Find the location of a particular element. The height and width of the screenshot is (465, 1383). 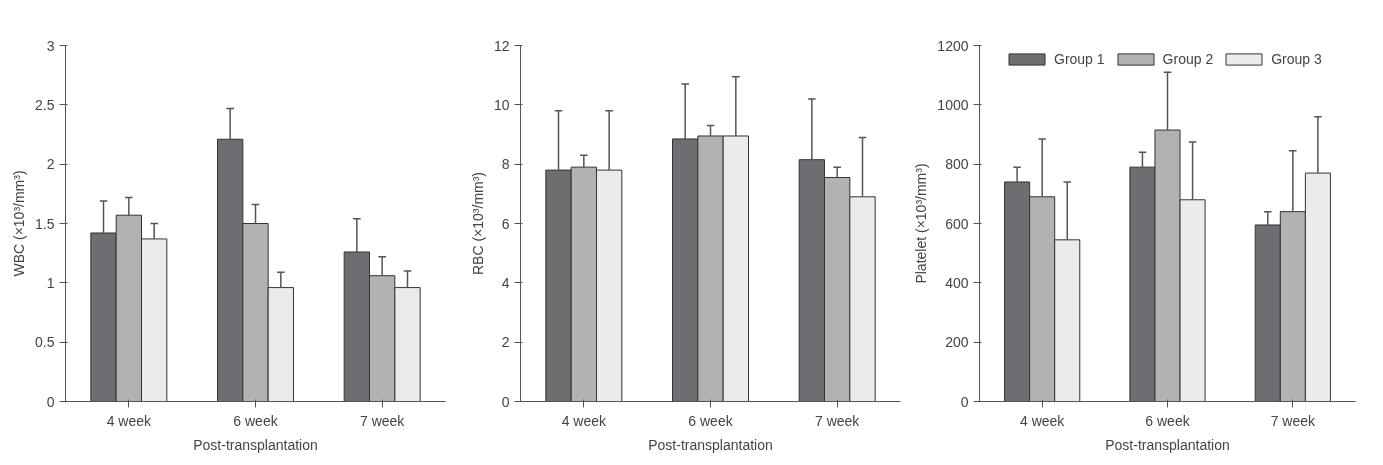

y-tick-label: 800 is located at coordinates (957, 164).